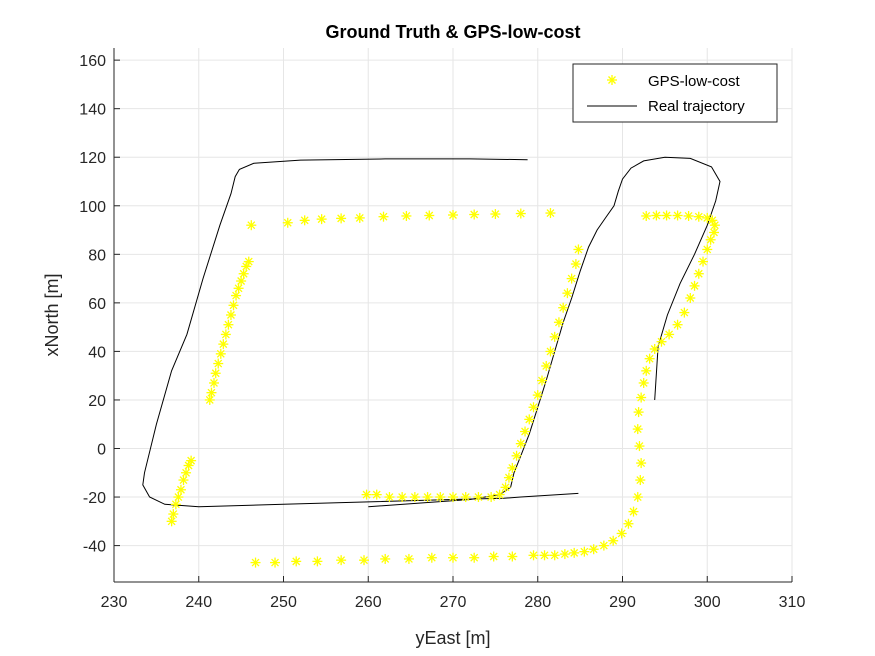 The image size is (875, 656). Describe the element at coordinates (453, 32) in the screenshot. I see `chart-title: Ground Truth & GPS-low-cost` at that location.